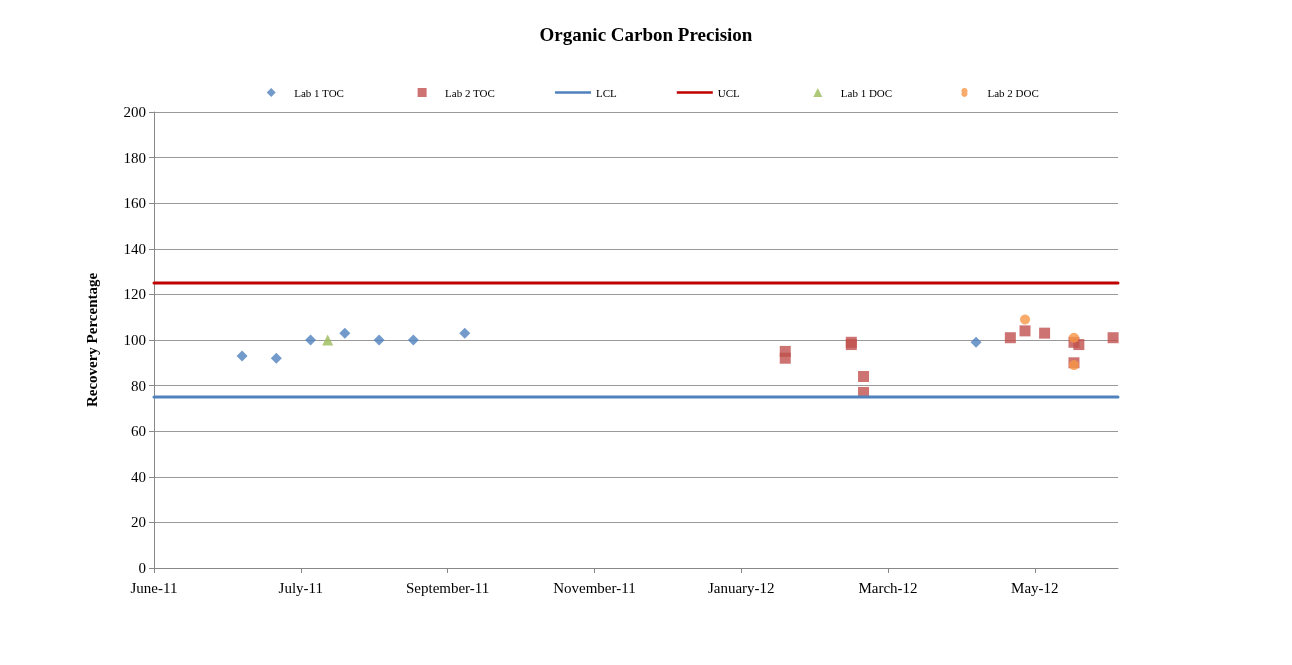 Image resolution: width=1292 pixels, height=665 pixels. What do you see at coordinates (866, 92) in the screenshot?
I see `legend-label: Lab 1 DOC` at bounding box center [866, 92].